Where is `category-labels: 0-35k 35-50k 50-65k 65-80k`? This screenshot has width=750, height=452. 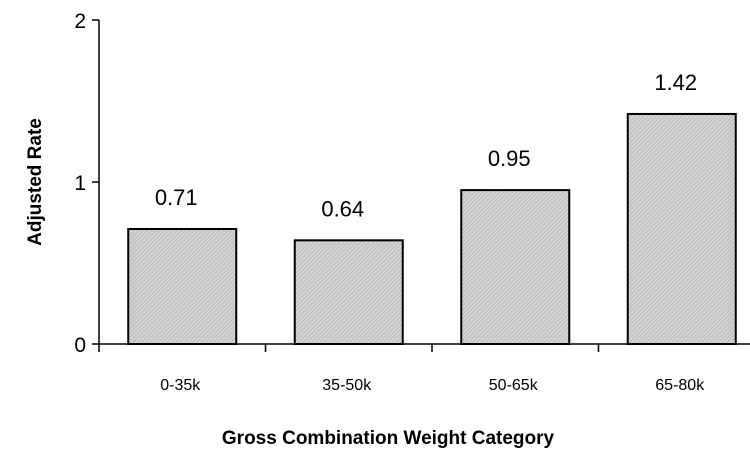 category-labels: 0-35k 35-50k 50-65k 65-80k is located at coordinates (432, 385).